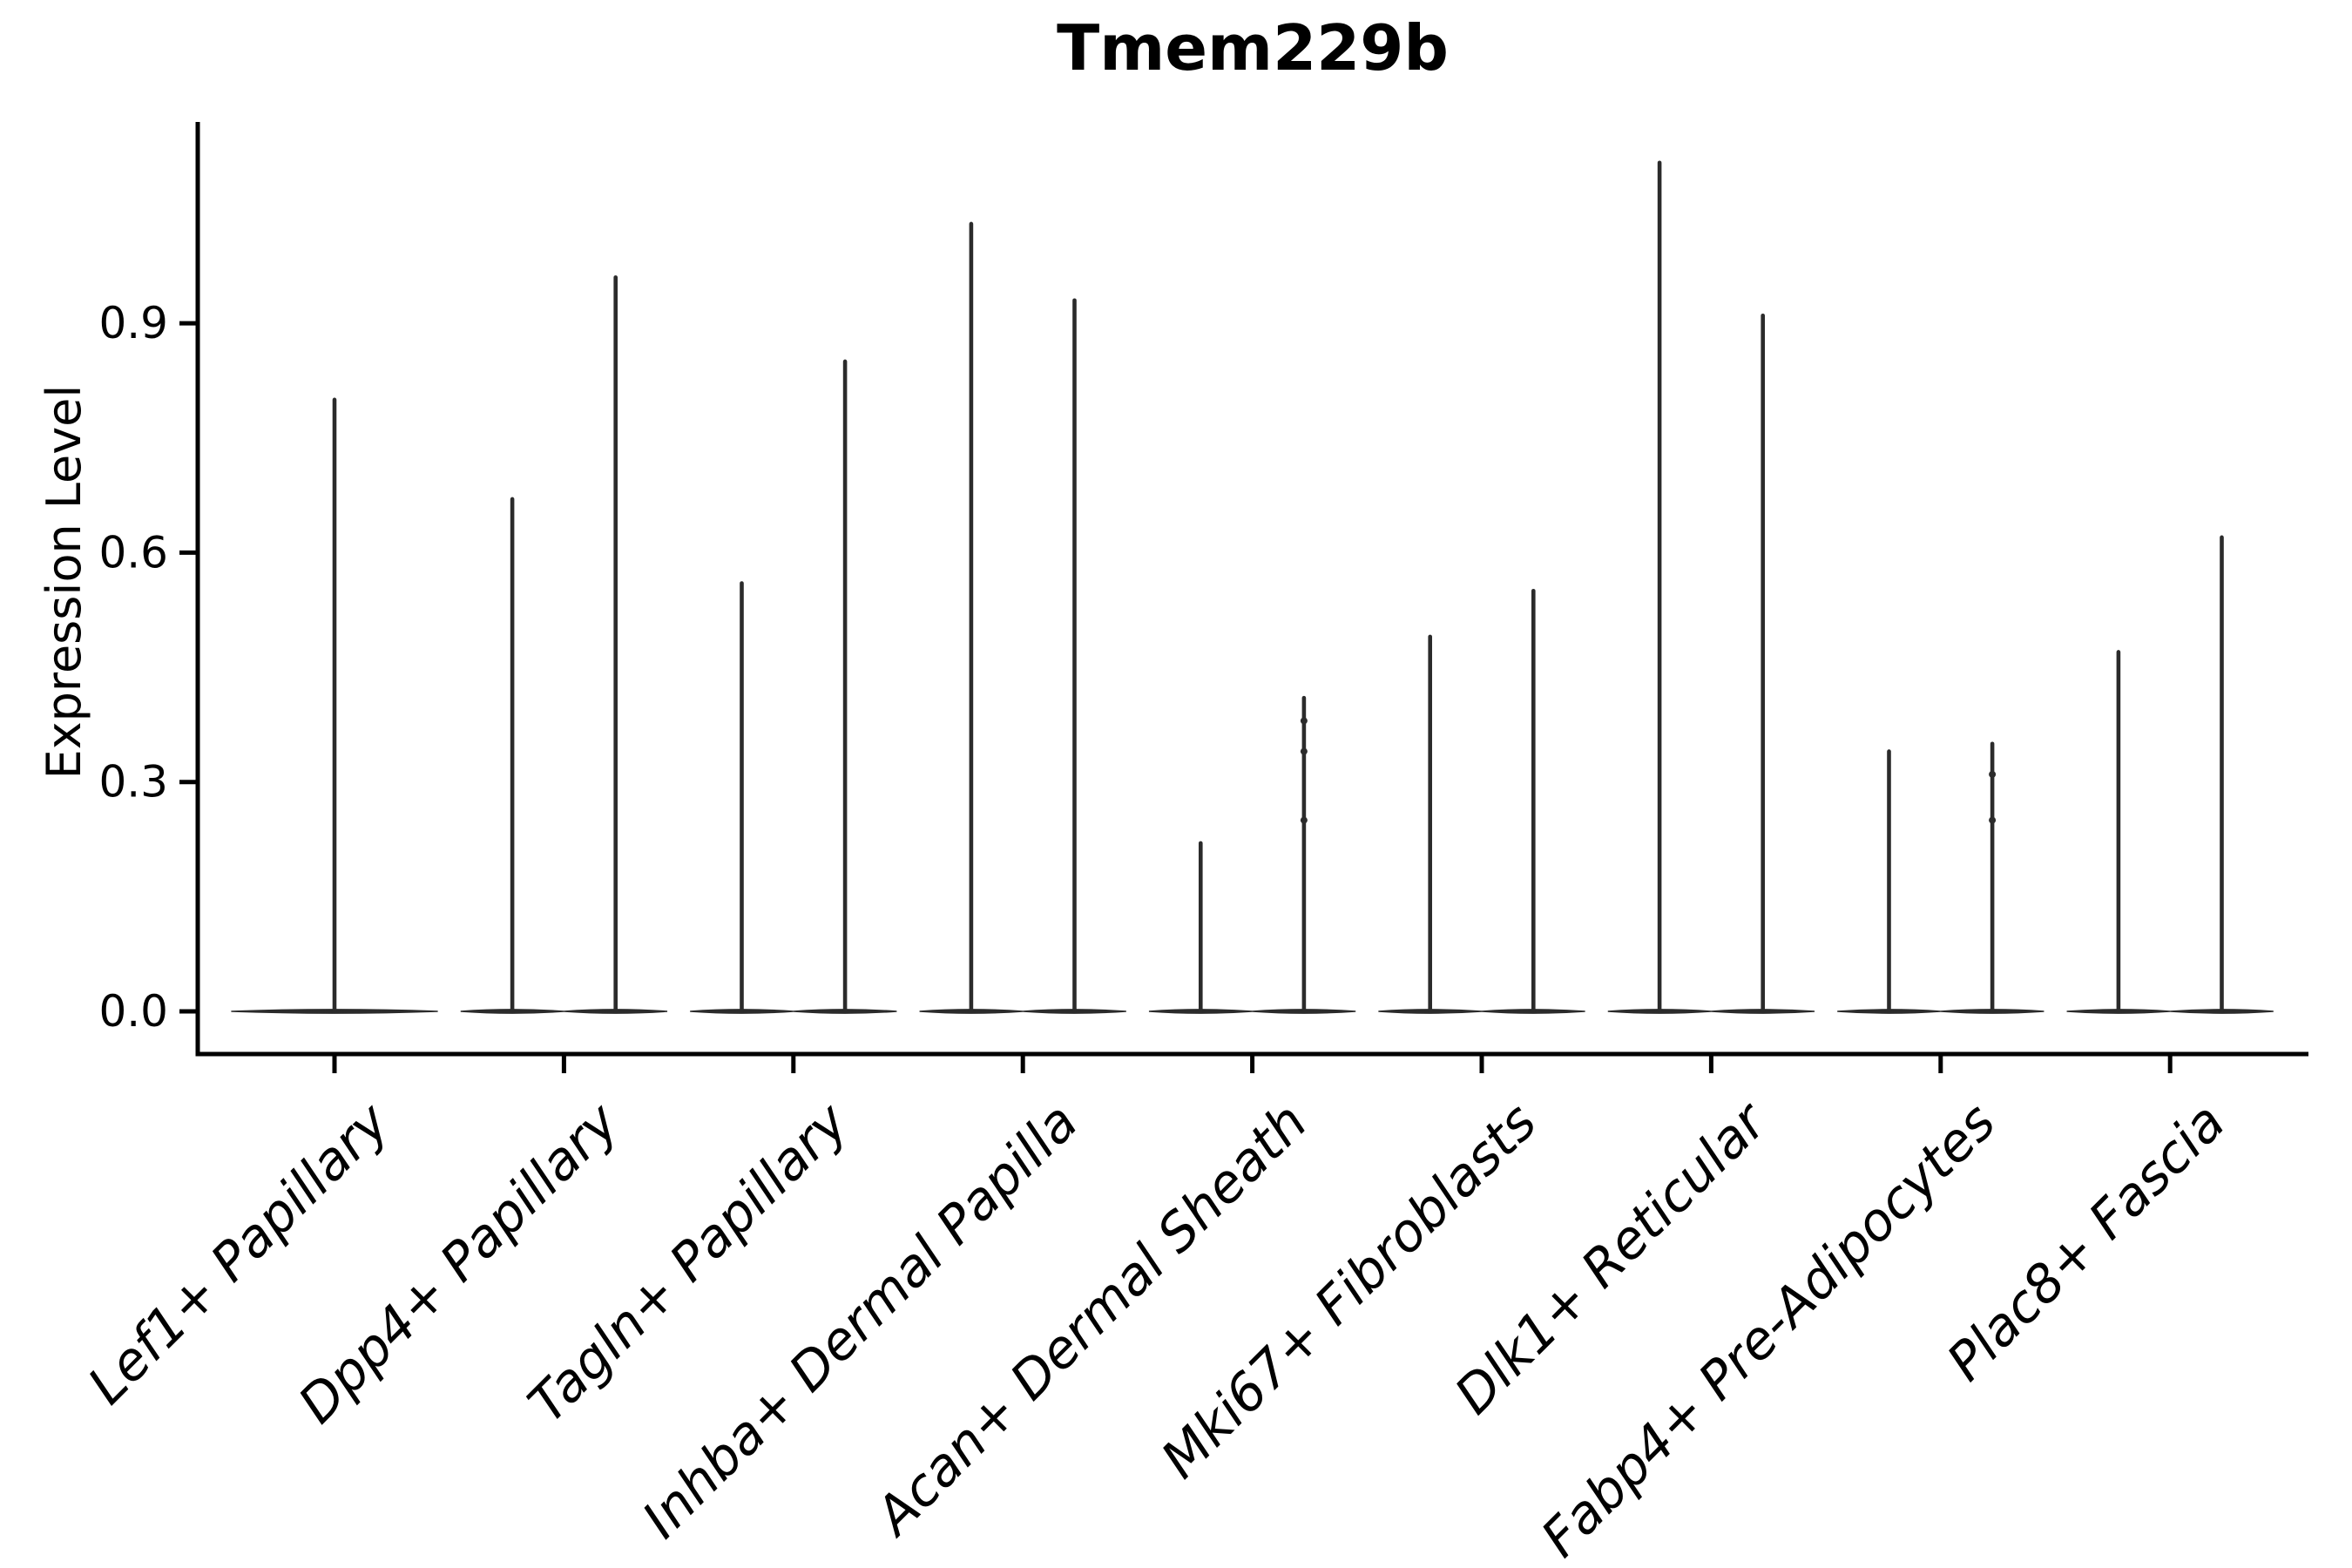 This screenshot has width=2352, height=1568. Describe the element at coordinates (1768, 1330) in the screenshot. I see `x-tick-label: Fabp4+ Pre-Adipocytes` at that location.